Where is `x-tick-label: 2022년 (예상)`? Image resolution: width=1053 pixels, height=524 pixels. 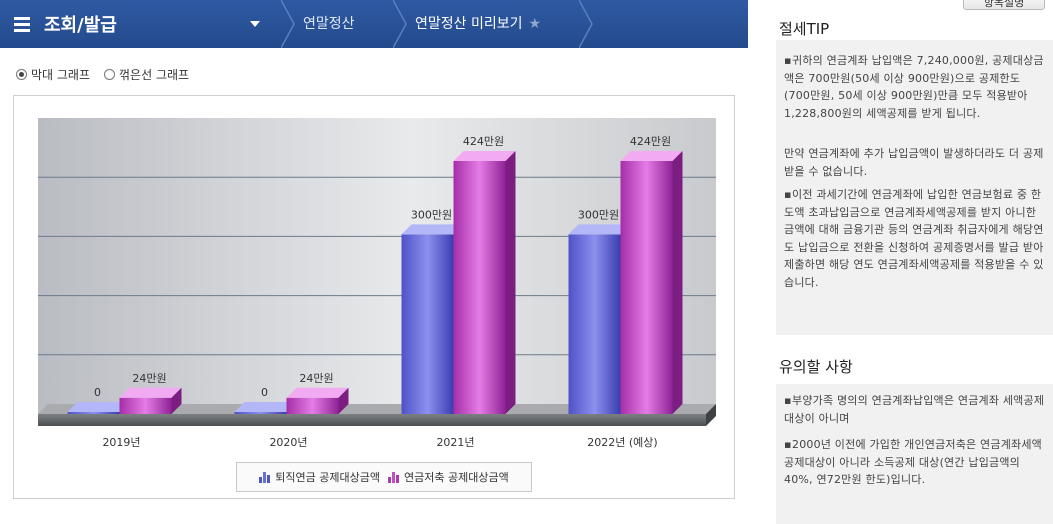
x-tick-label: 2022년 (예상) is located at coordinates (622, 442).